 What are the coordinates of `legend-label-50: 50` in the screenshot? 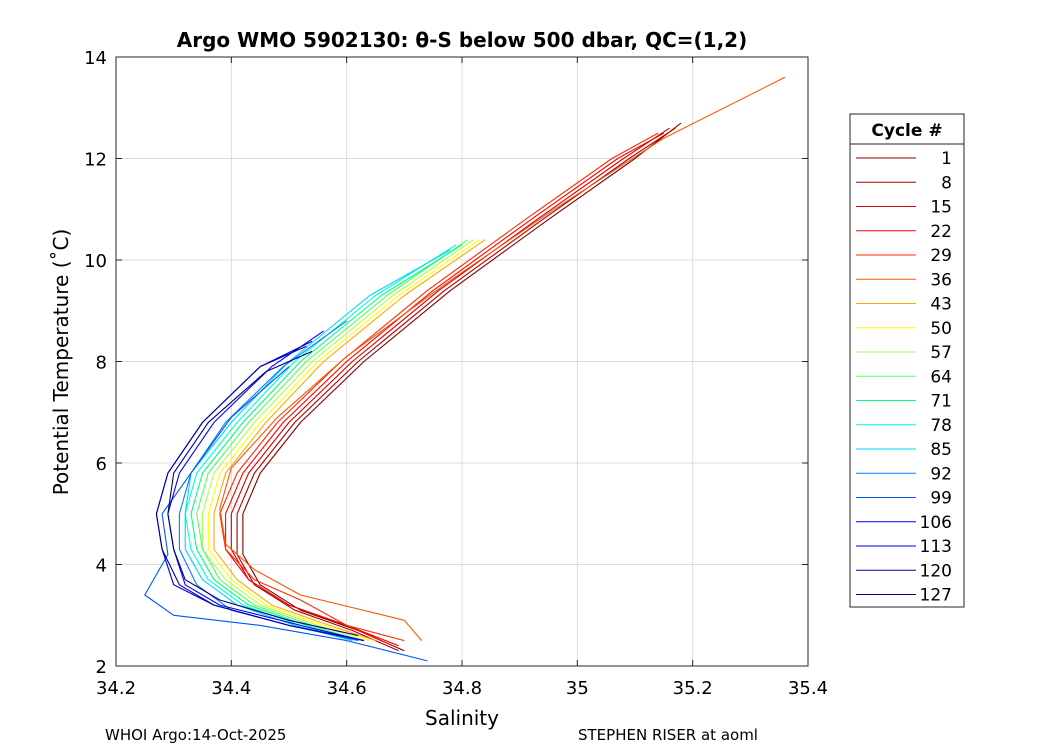 It's located at (941, 329).